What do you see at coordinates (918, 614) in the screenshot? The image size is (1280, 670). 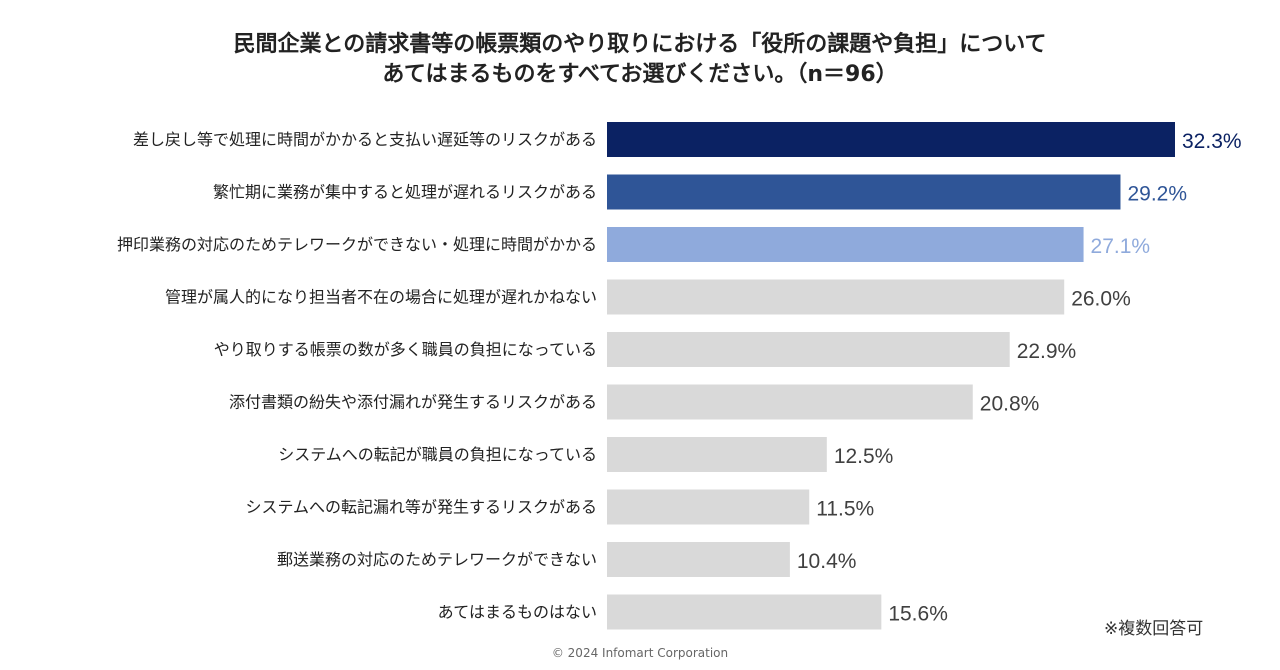 I see `value-label-10: 15.6%` at bounding box center [918, 614].